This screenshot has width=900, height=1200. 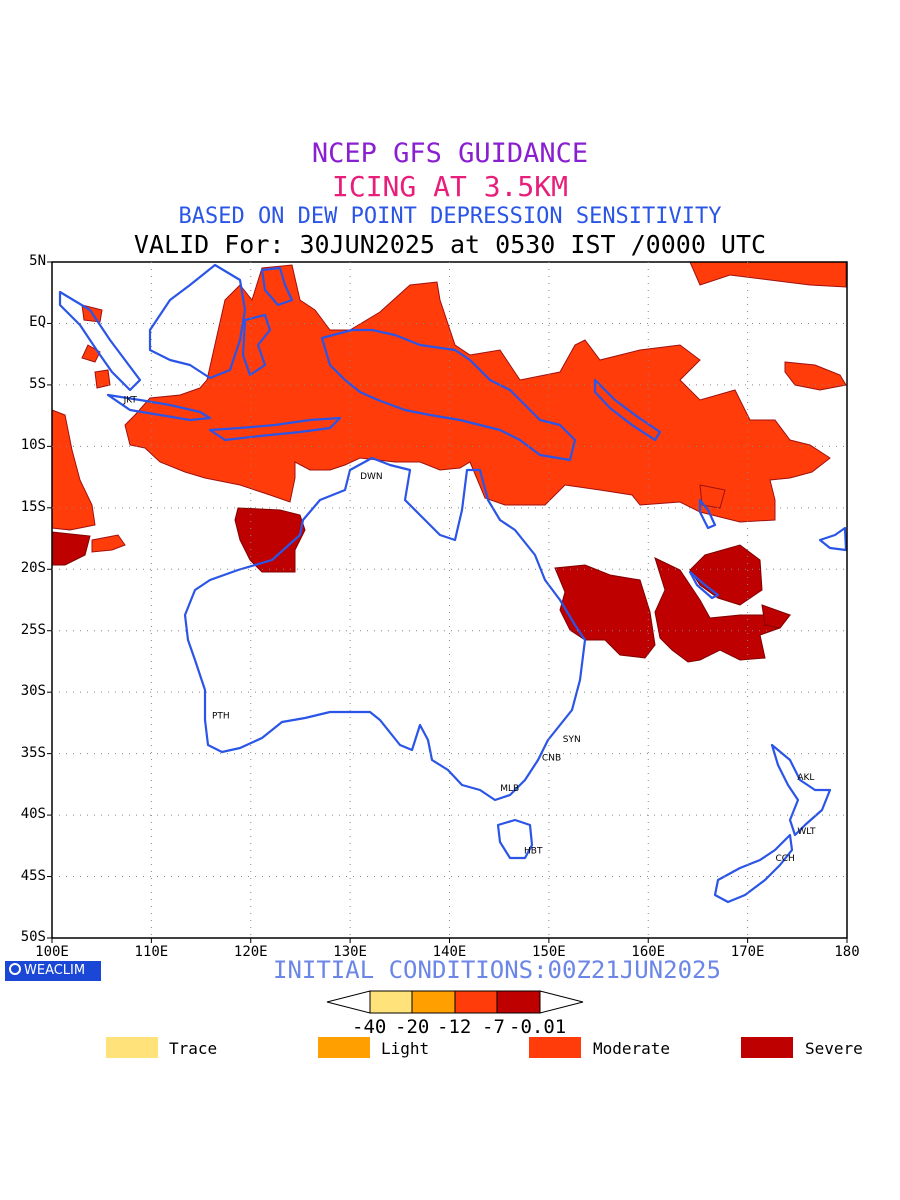 What do you see at coordinates (391, 1002) in the screenshot?
I see `colorbar-trace` at bounding box center [391, 1002].